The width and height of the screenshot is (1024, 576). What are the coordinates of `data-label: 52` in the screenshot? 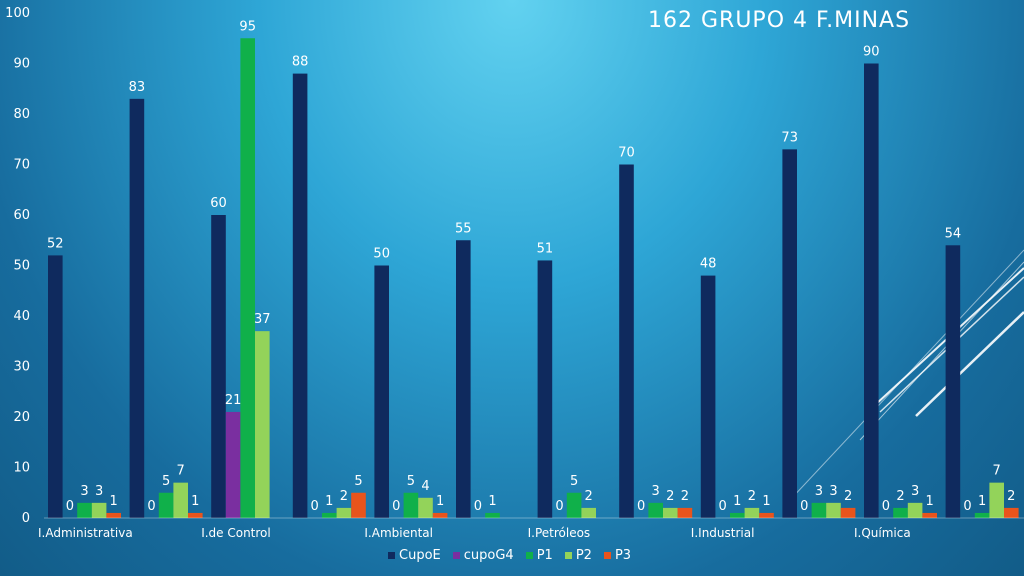 It's located at (55, 243).